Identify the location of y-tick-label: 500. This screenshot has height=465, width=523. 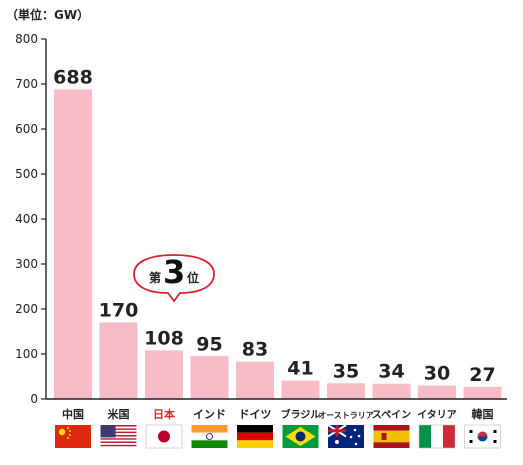
(26, 174).